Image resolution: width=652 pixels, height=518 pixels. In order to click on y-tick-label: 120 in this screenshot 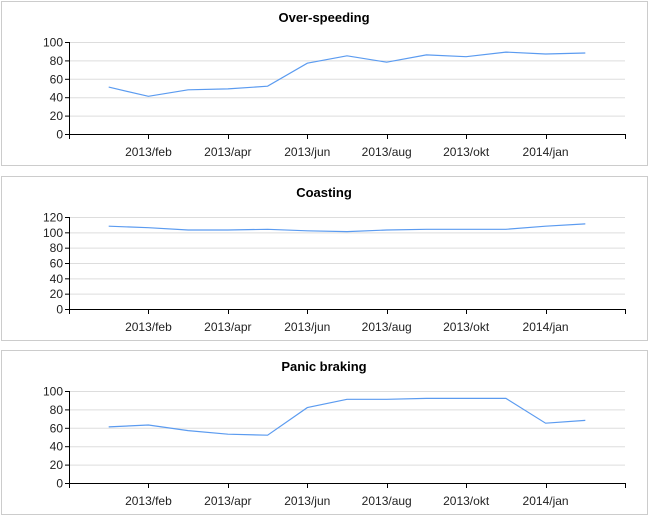, I will do `click(53, 218)`.